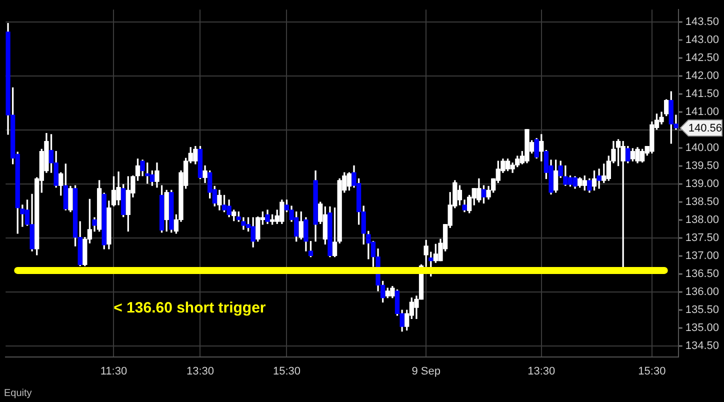 The width and height of the screenshot is (724, 402). Describe the element at coordinates (705, 128) in the screenshot. I see `text: 140.56` at that location.